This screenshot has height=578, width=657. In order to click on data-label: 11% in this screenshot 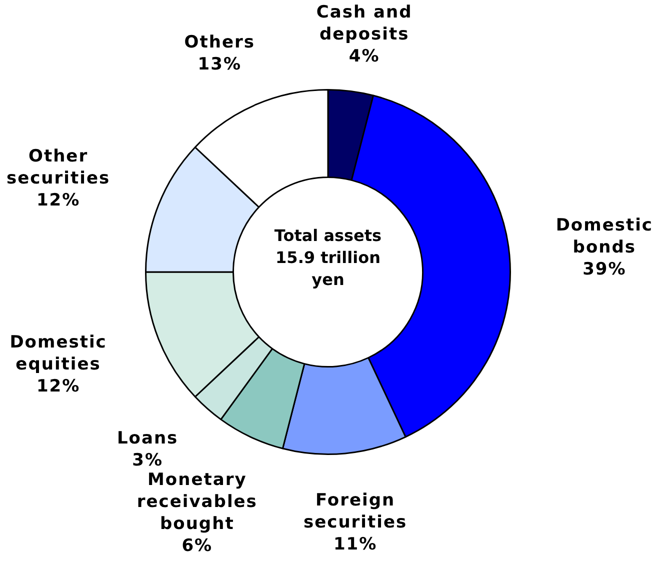, I will do `click(355, 544)`.